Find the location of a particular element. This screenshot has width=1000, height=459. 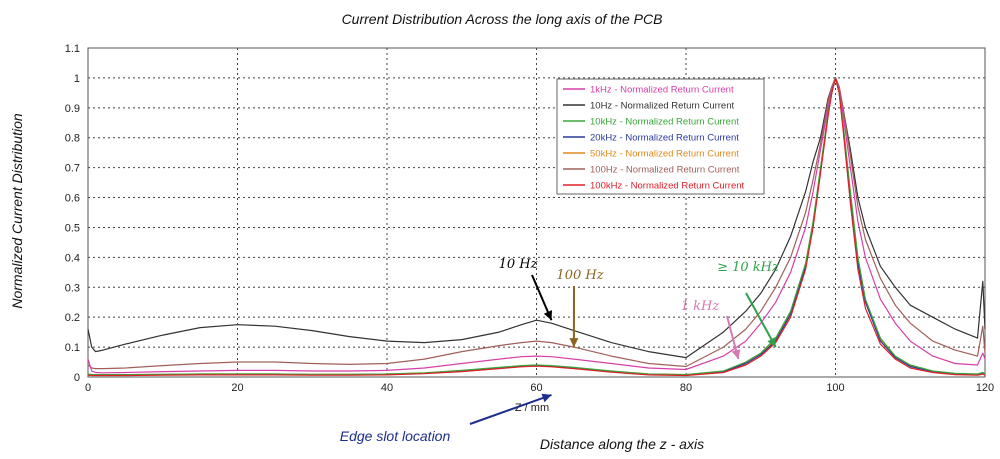

legend-entry: 10Hz - Normalized Return Current is located at coordinates (662, 106).